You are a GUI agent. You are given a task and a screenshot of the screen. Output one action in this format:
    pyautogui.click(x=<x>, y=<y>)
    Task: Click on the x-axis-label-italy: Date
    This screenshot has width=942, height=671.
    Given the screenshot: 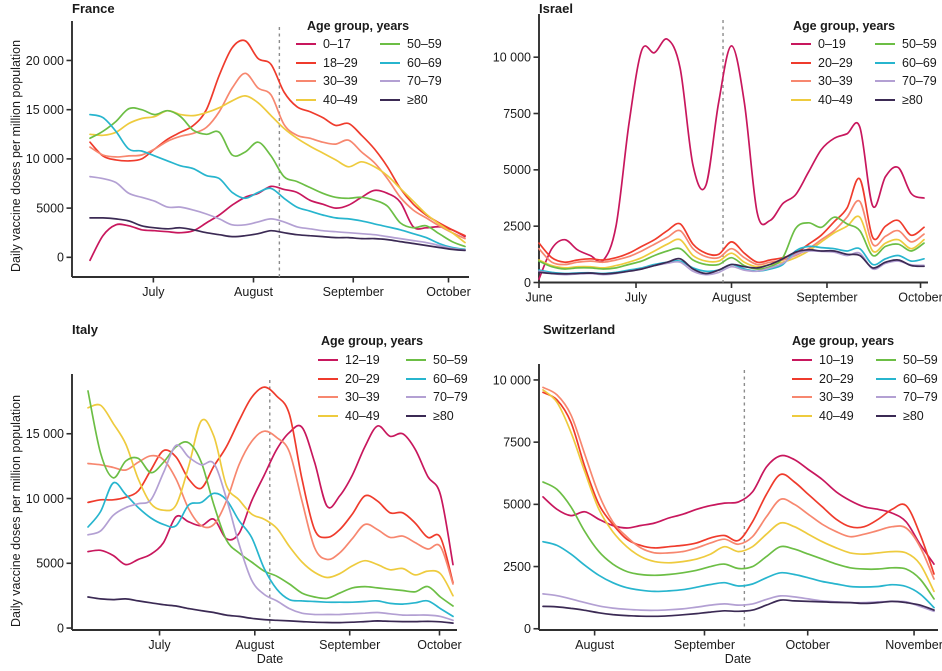 What is the action you would take?
    pyautogui.click(x=270, y=659)
    